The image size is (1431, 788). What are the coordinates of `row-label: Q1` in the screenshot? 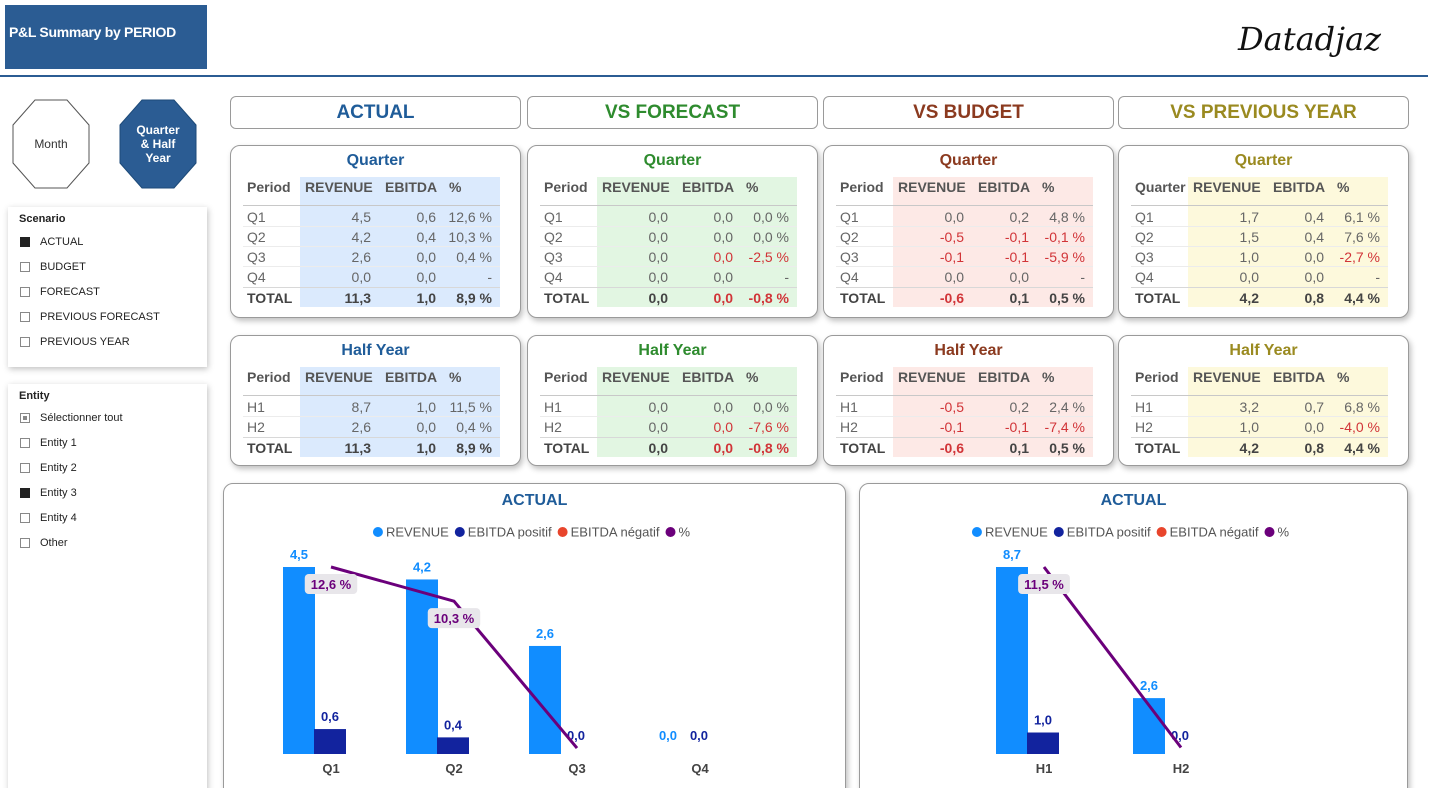 It's located at (1144, 217).